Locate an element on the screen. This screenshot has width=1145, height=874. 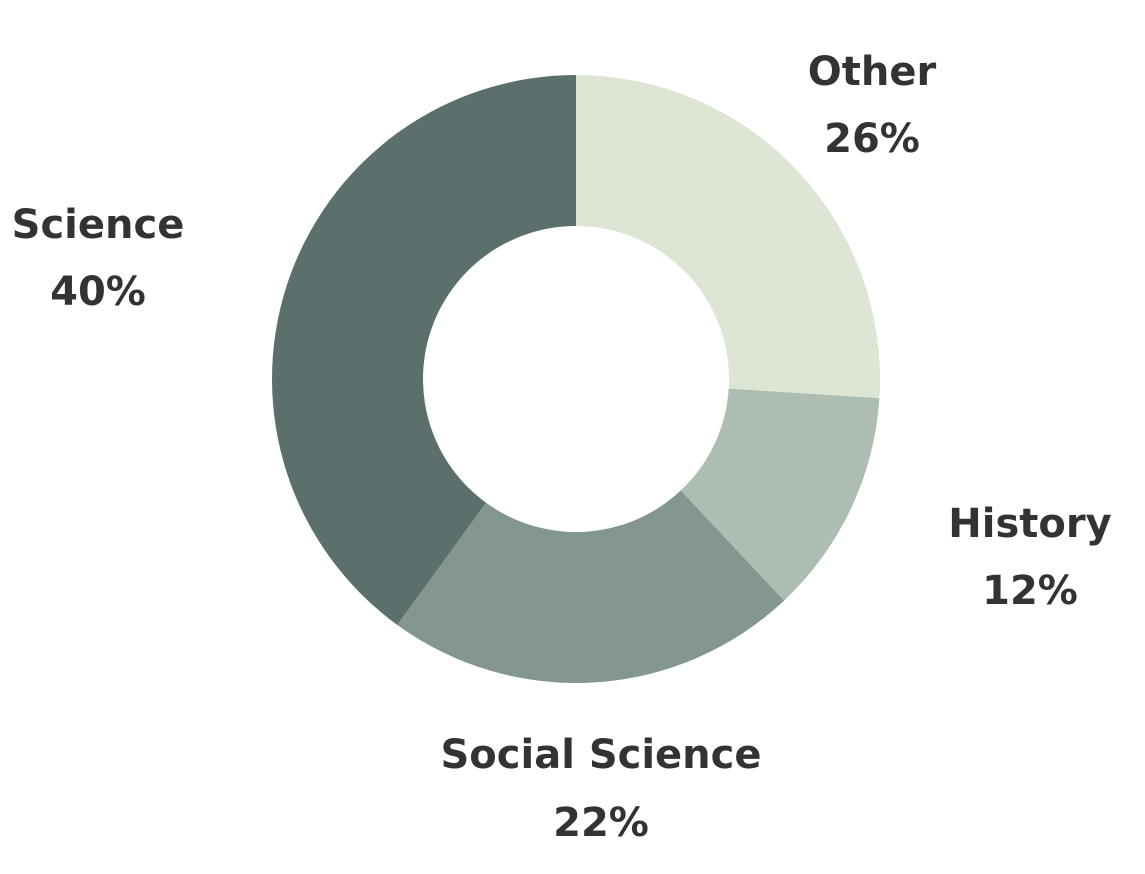
slice-other is located at coordinates (728, 237).